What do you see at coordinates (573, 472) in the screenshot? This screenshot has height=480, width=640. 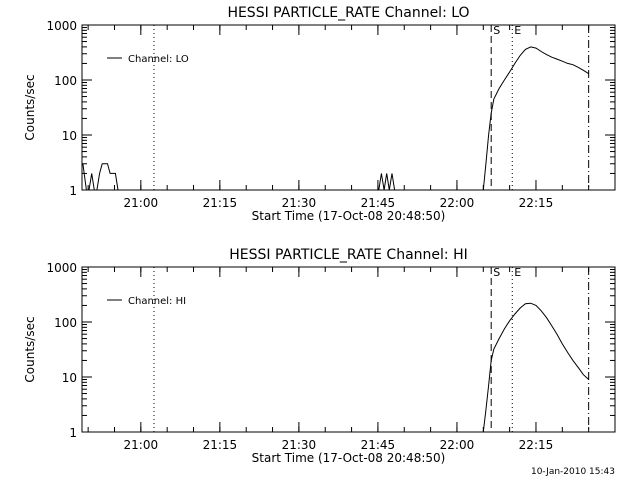 I see `footer-timestamp: 10-Jan-2010 15:43` at bounding box center [573, 472].